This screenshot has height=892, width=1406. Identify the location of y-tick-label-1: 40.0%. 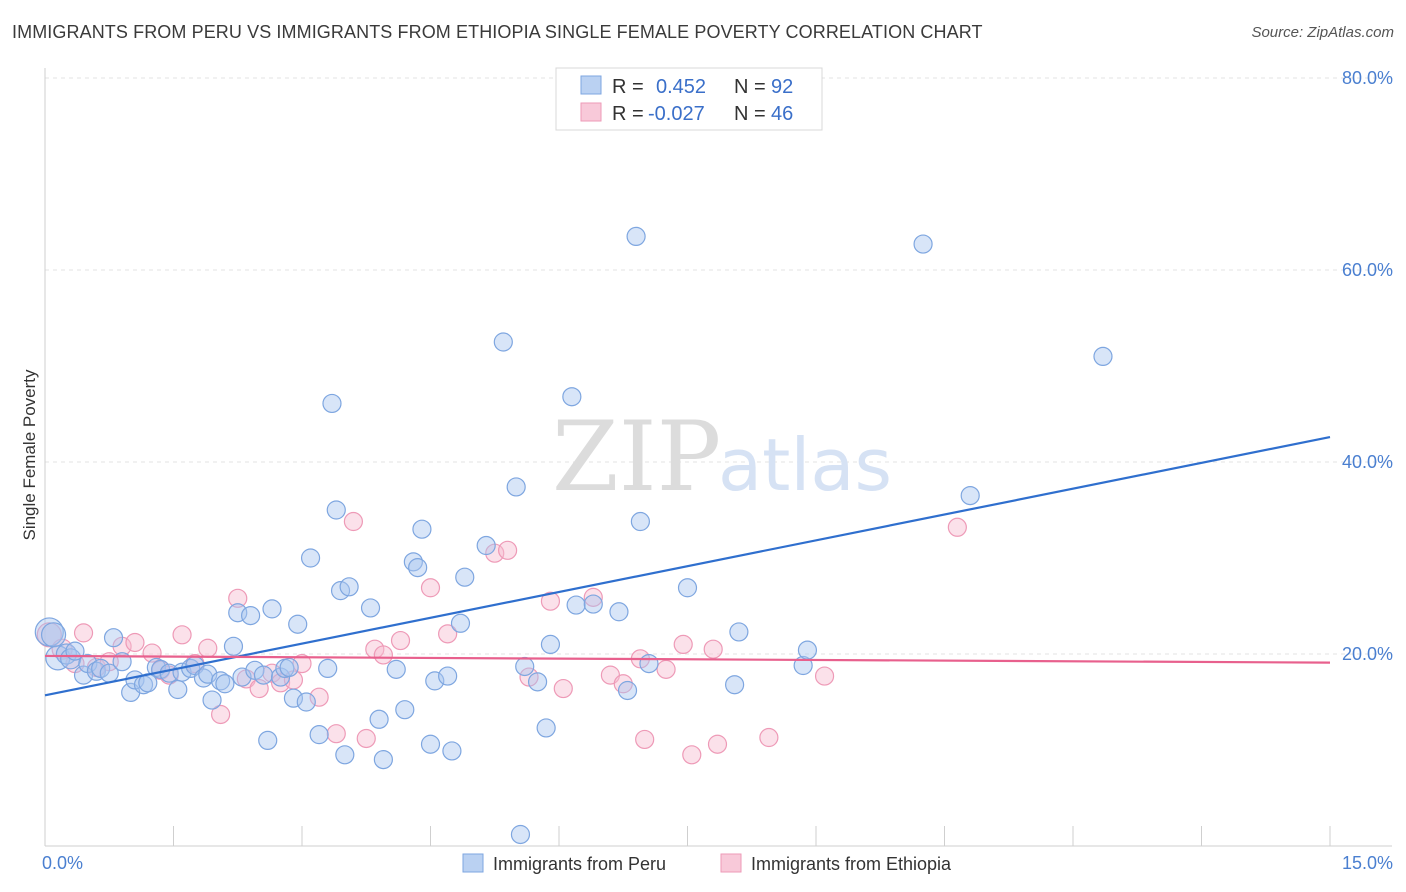
(1367, 462).